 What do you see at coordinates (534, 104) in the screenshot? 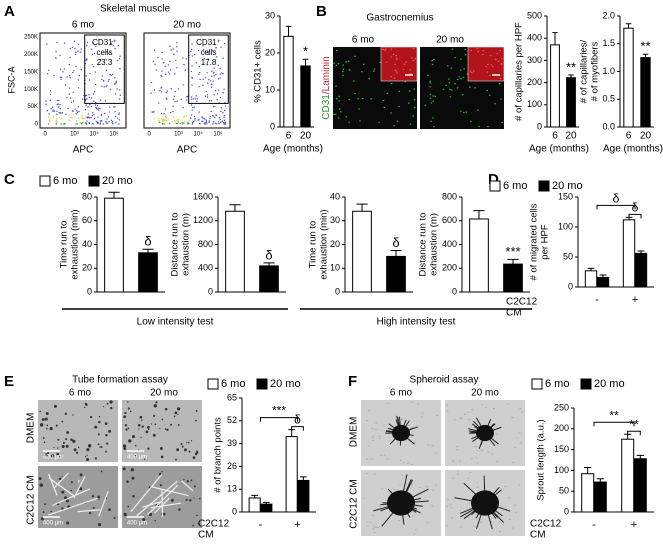
I see `y-tick-label: 100` at bounding box center [534, 104].